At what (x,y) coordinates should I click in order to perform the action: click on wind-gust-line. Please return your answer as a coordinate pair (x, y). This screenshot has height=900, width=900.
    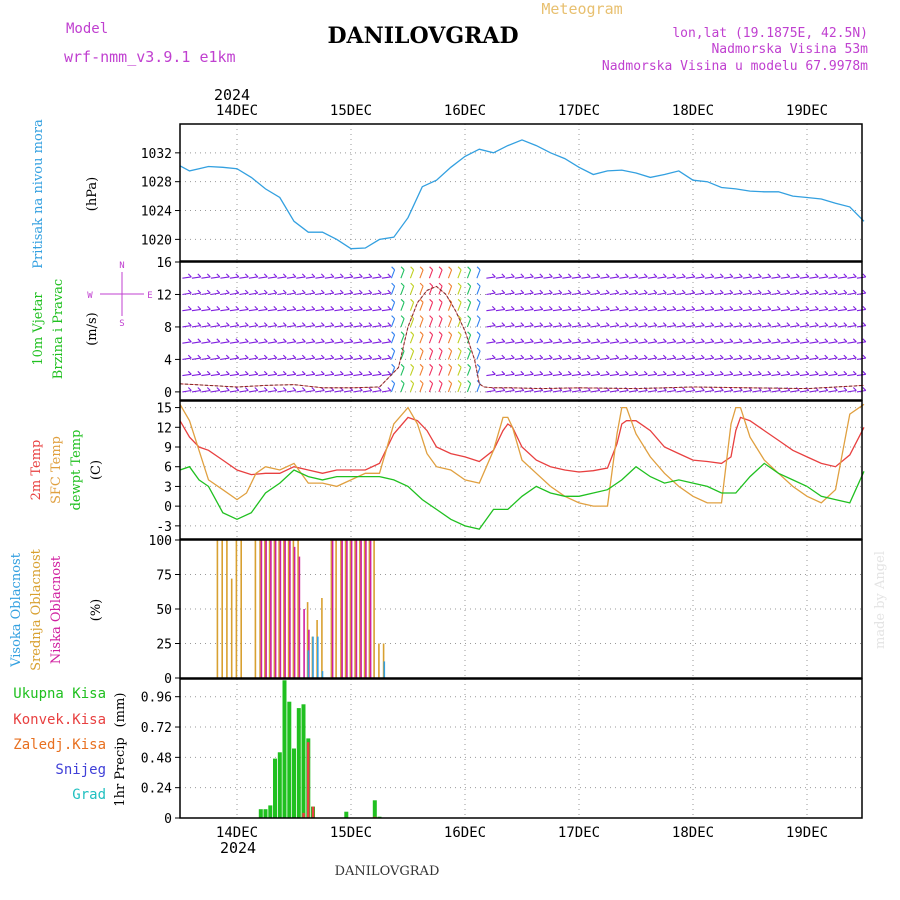
    Looking at the image, I should click on (522, 337).